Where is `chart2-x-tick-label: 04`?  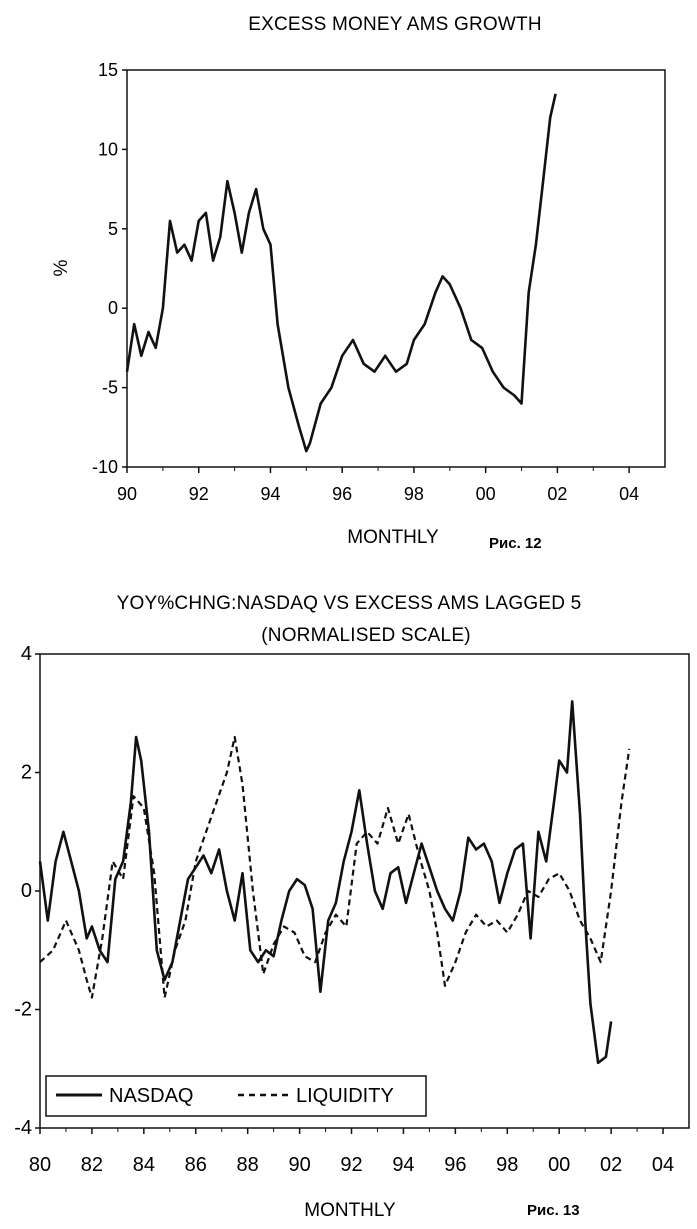
chart2-x-tick-label: 04 is located at coordinates (663, 1165).